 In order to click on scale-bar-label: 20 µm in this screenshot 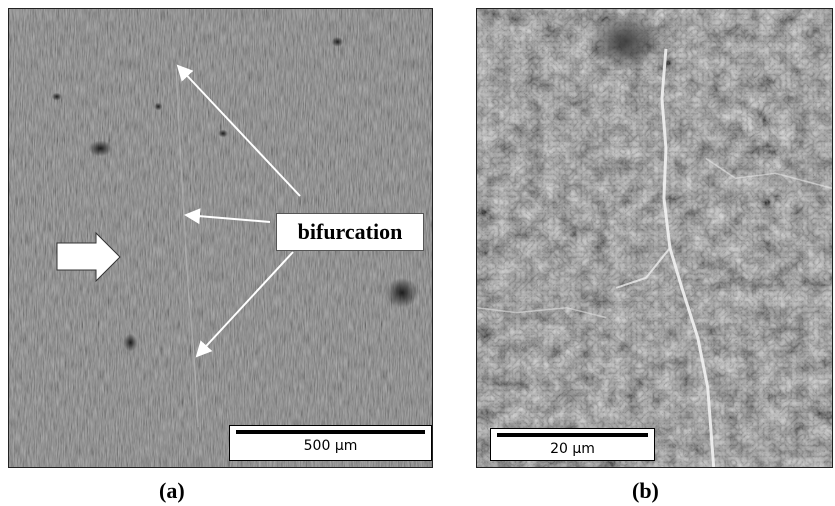, I will do `click(572, 449)`.